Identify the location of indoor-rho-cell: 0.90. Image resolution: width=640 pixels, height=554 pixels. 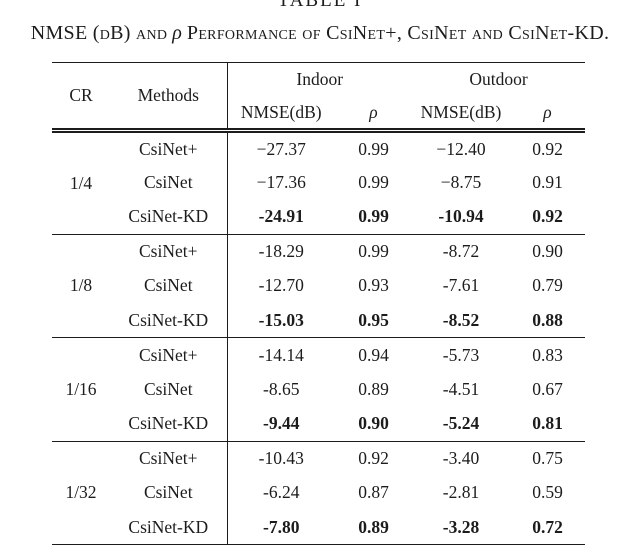
(373, 423).